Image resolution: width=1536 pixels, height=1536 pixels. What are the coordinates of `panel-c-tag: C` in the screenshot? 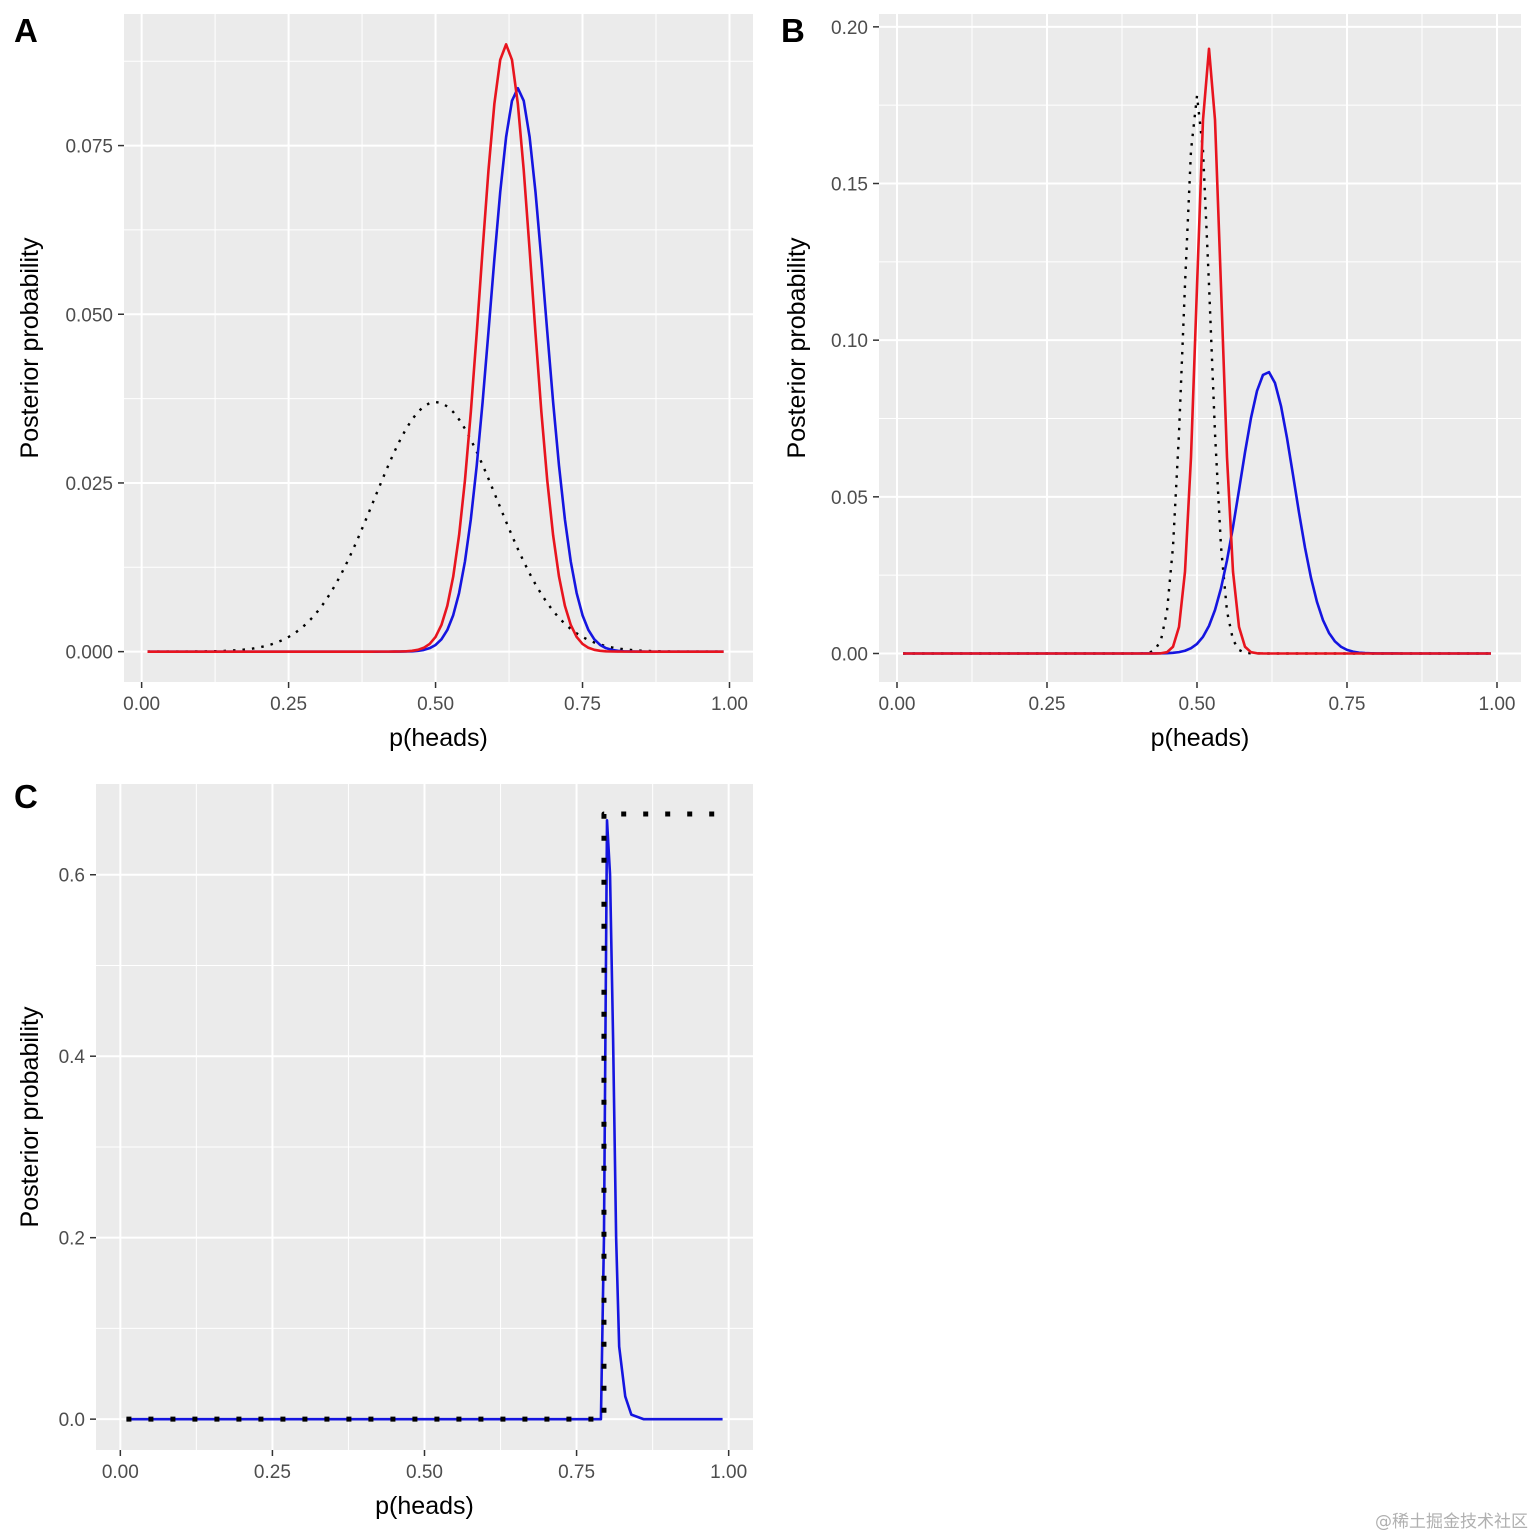 It's located at (26, 796).